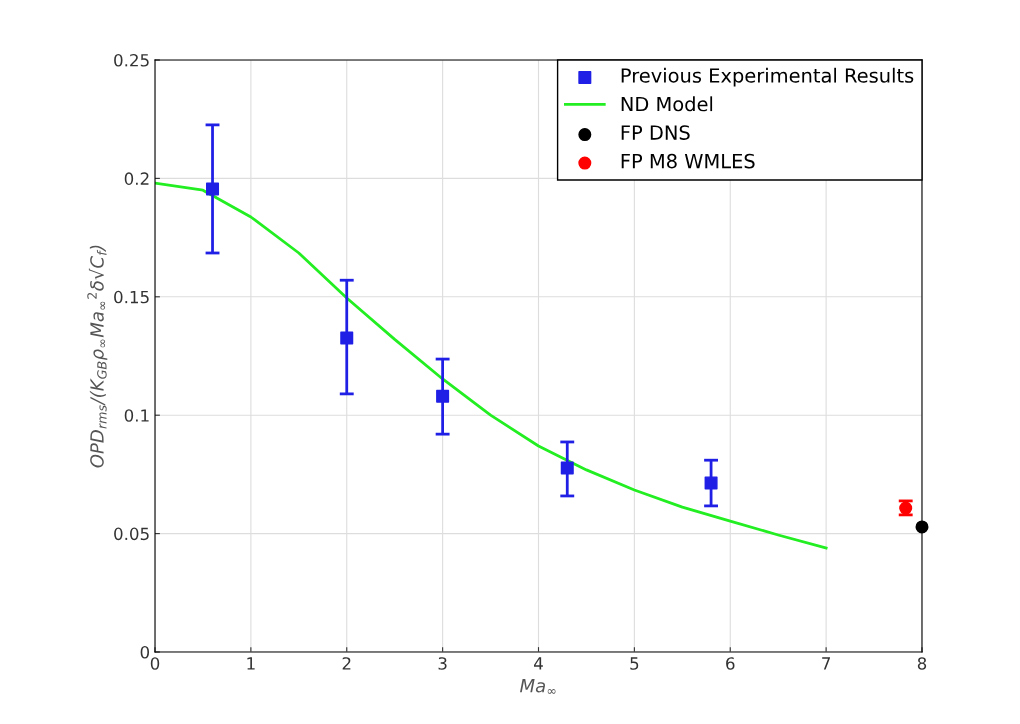 The width and height of the screenshot is (1020, 724). I want to click on legend-label: FP DNS, so click(655, 132).